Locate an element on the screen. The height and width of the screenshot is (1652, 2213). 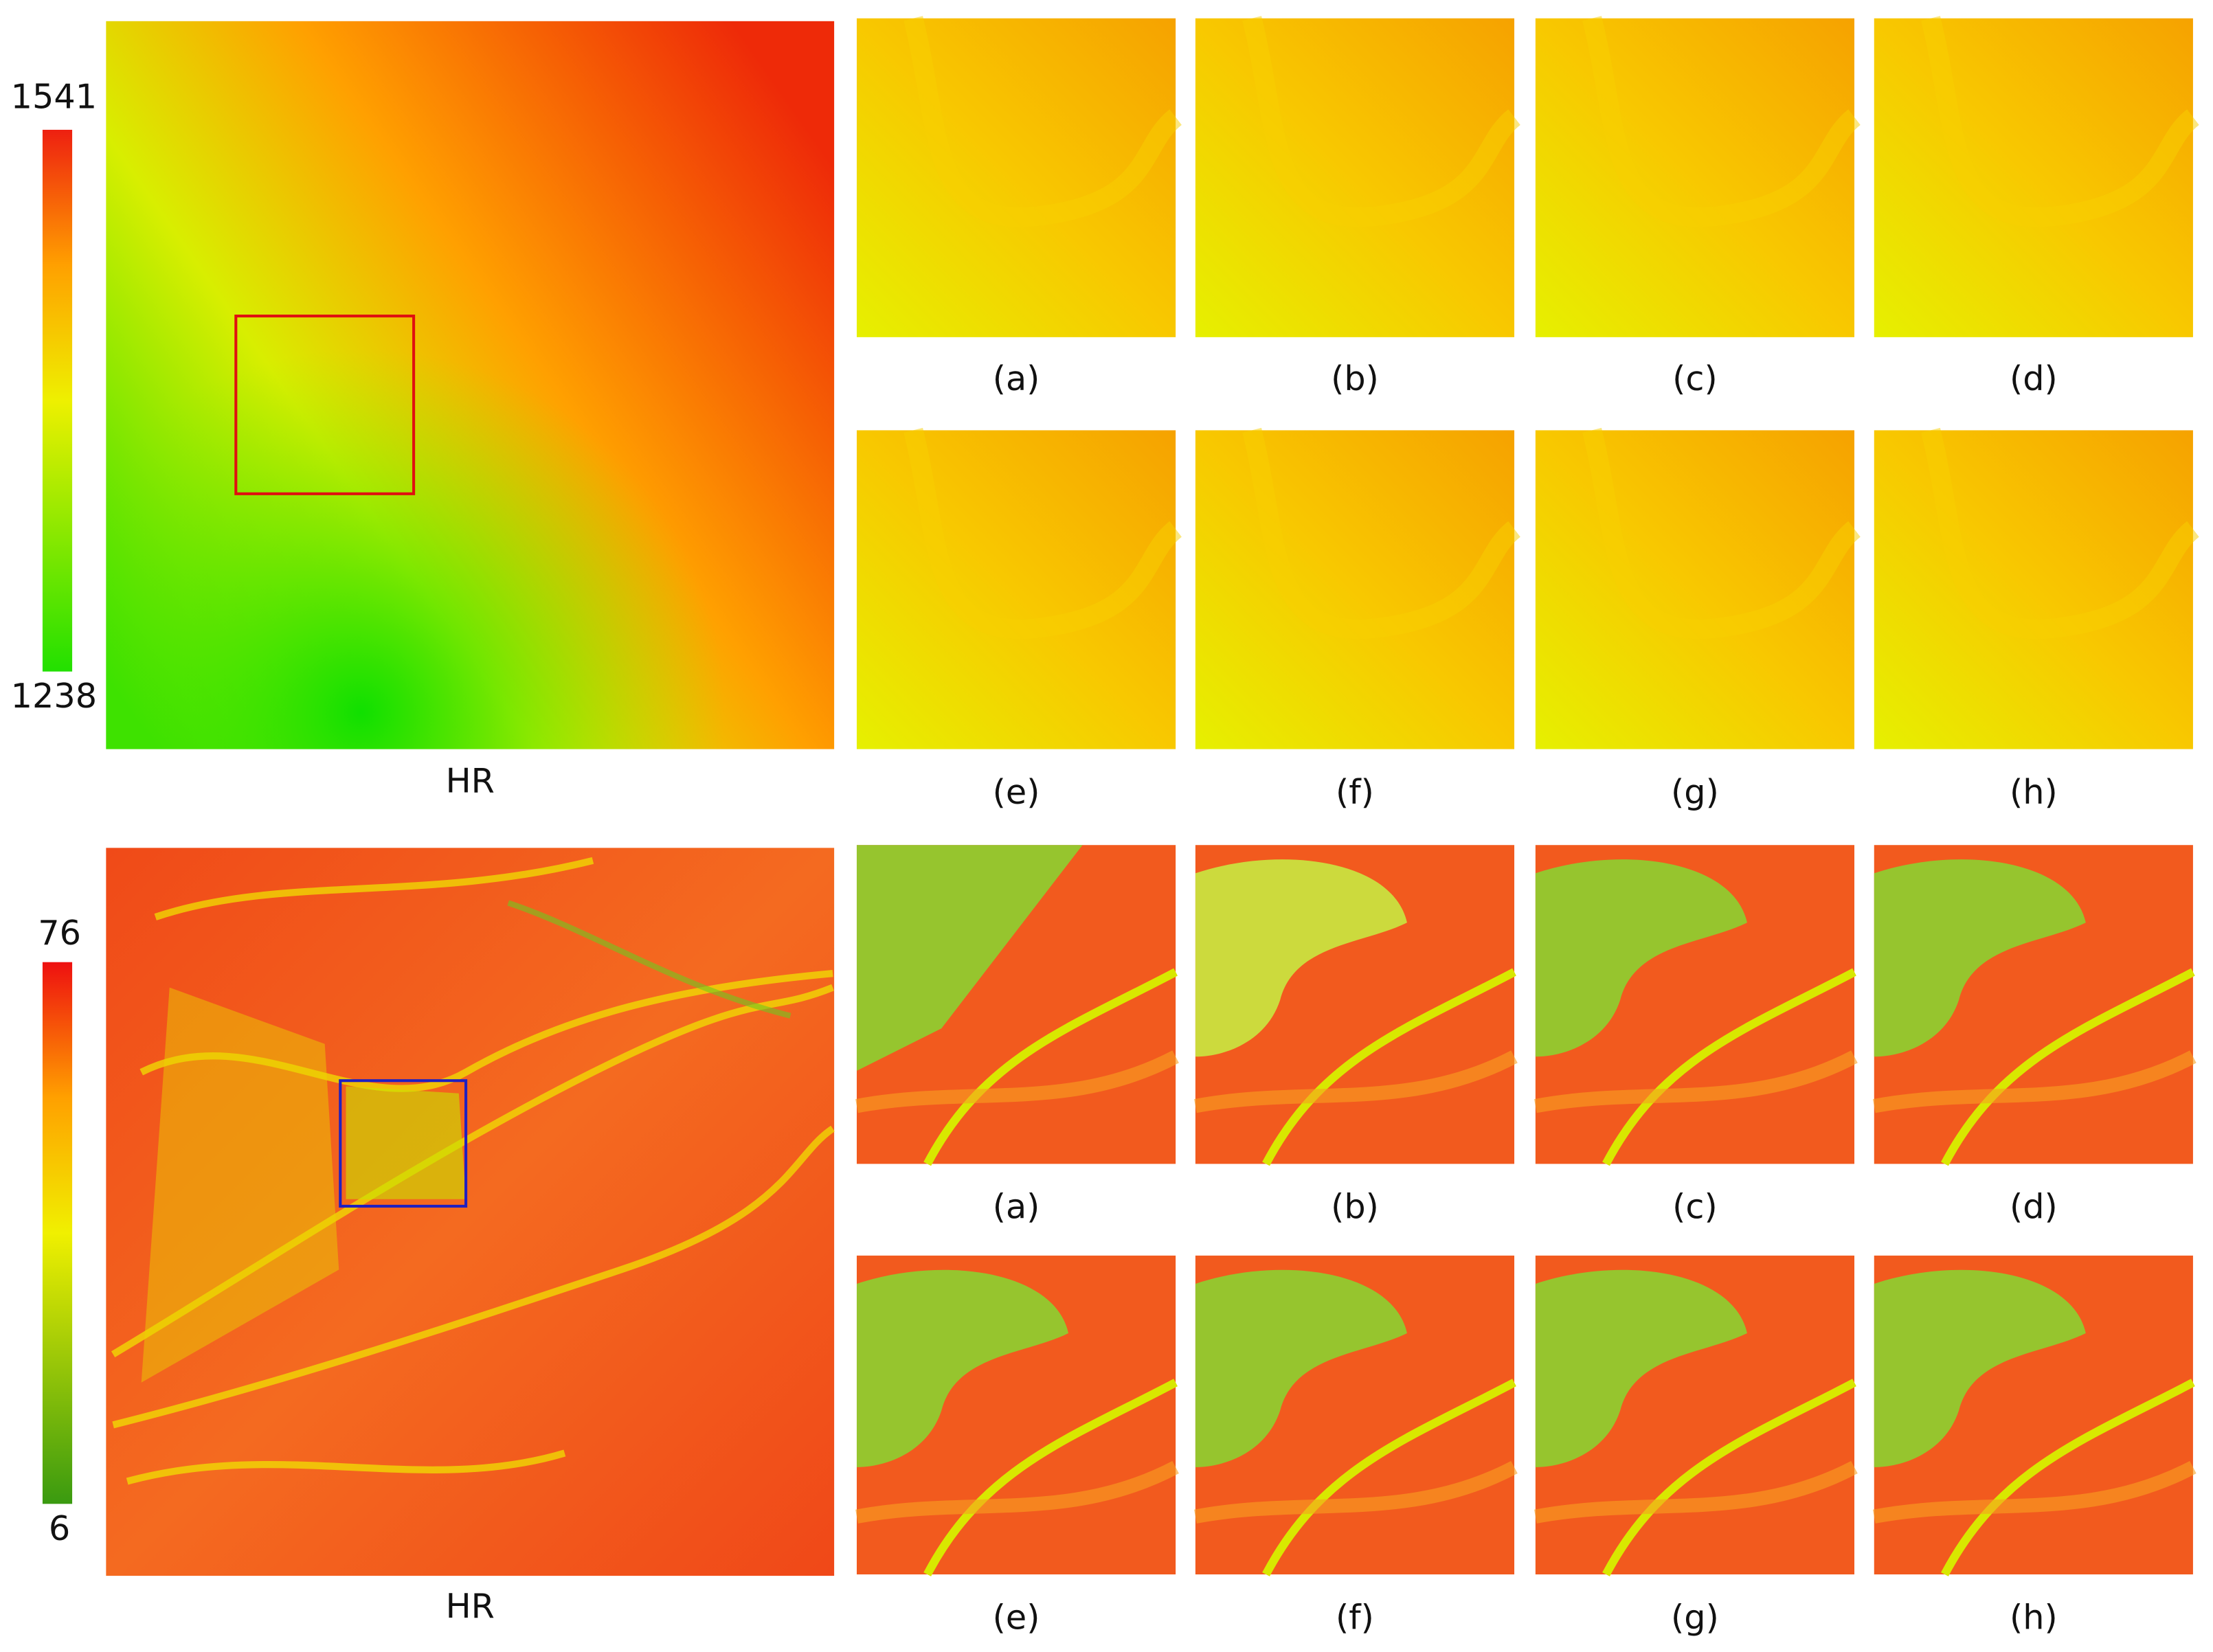
hr-image is located at coordinates (470, 1212).